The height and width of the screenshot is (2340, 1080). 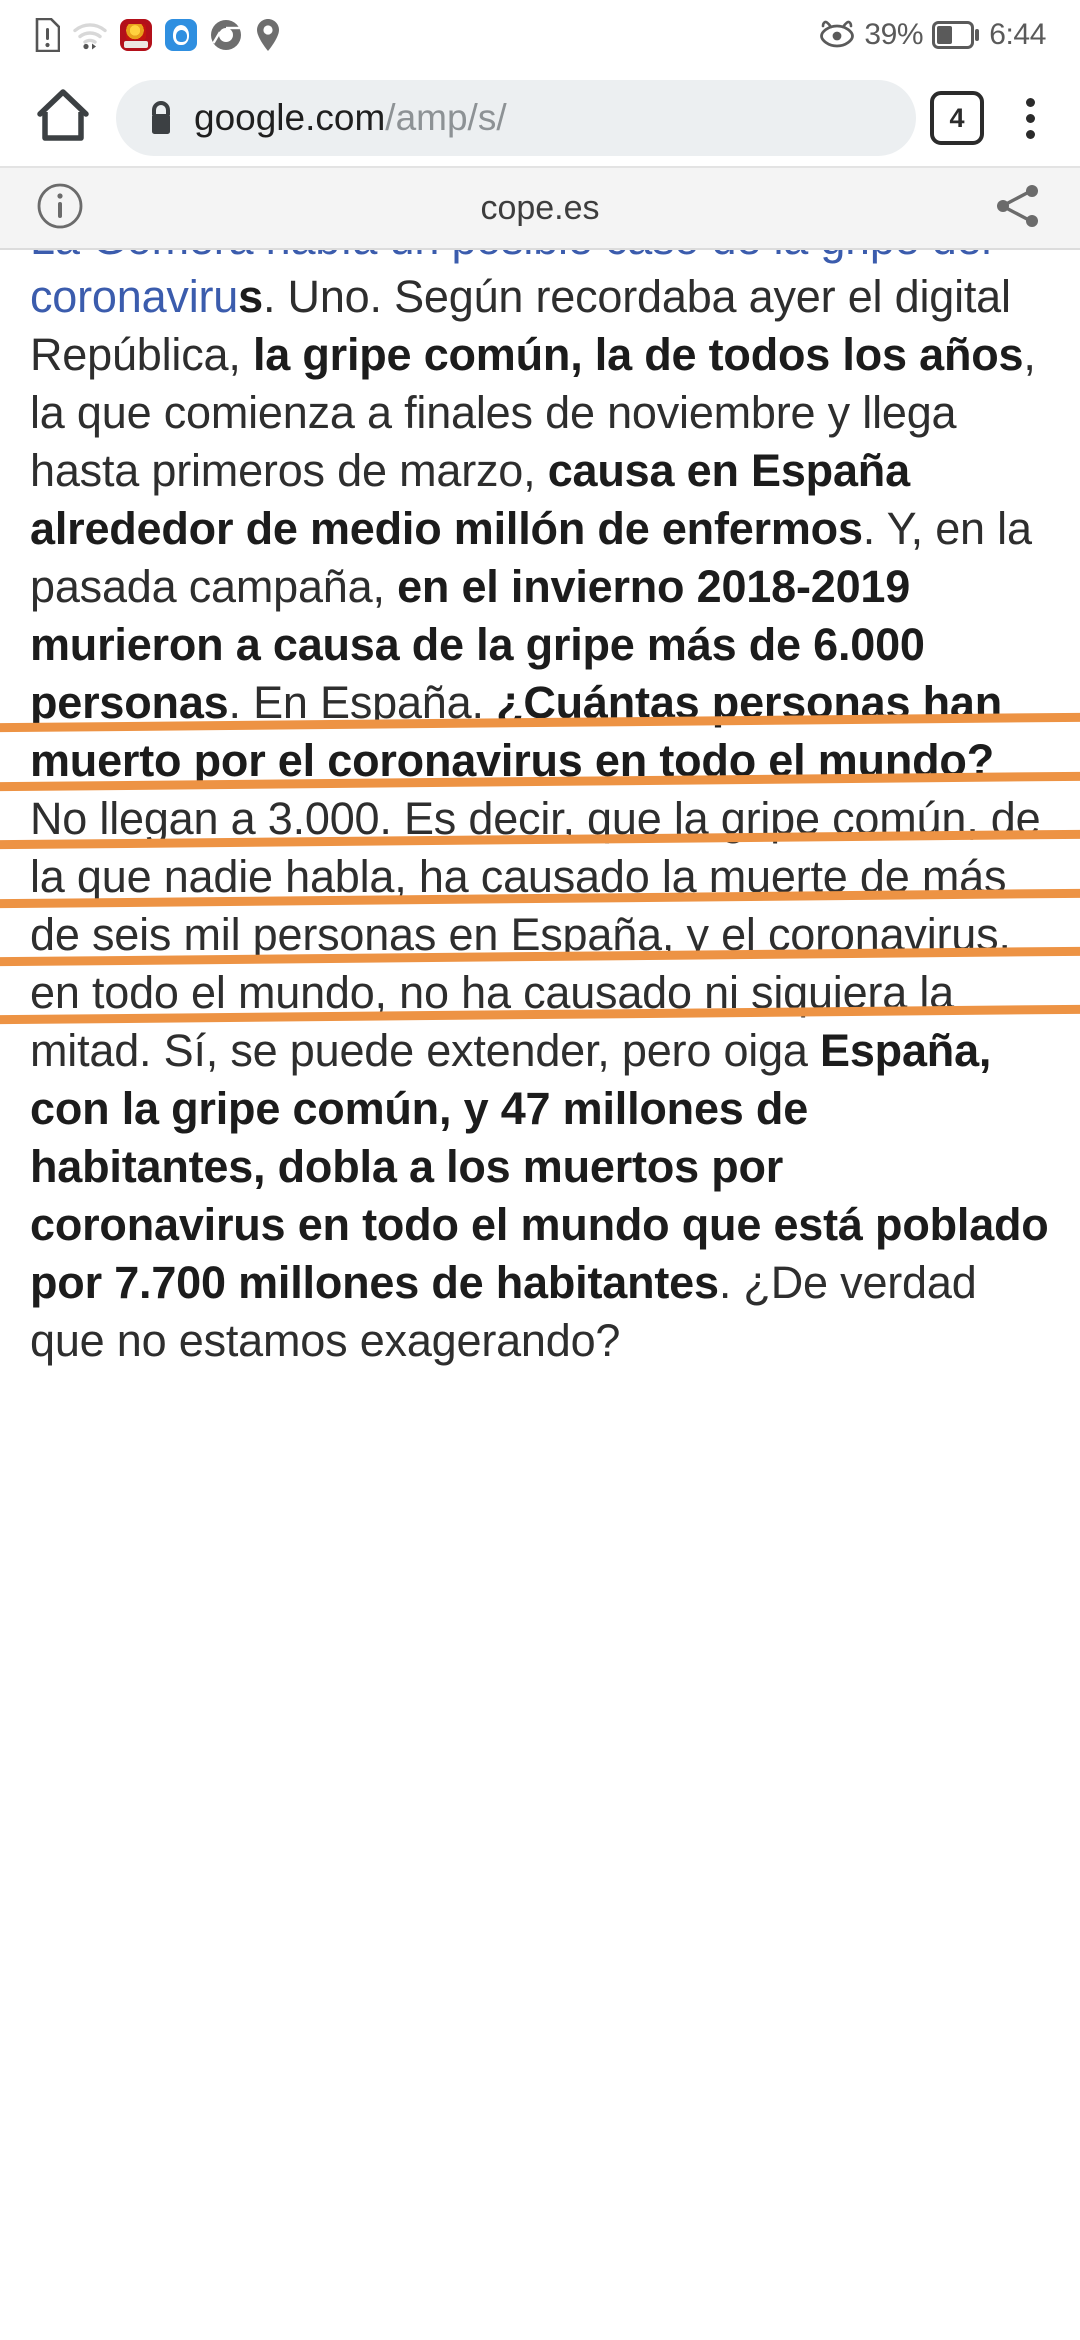 I want to click on address-bar: google.com/amp/s/, so click(x=516, y=118).